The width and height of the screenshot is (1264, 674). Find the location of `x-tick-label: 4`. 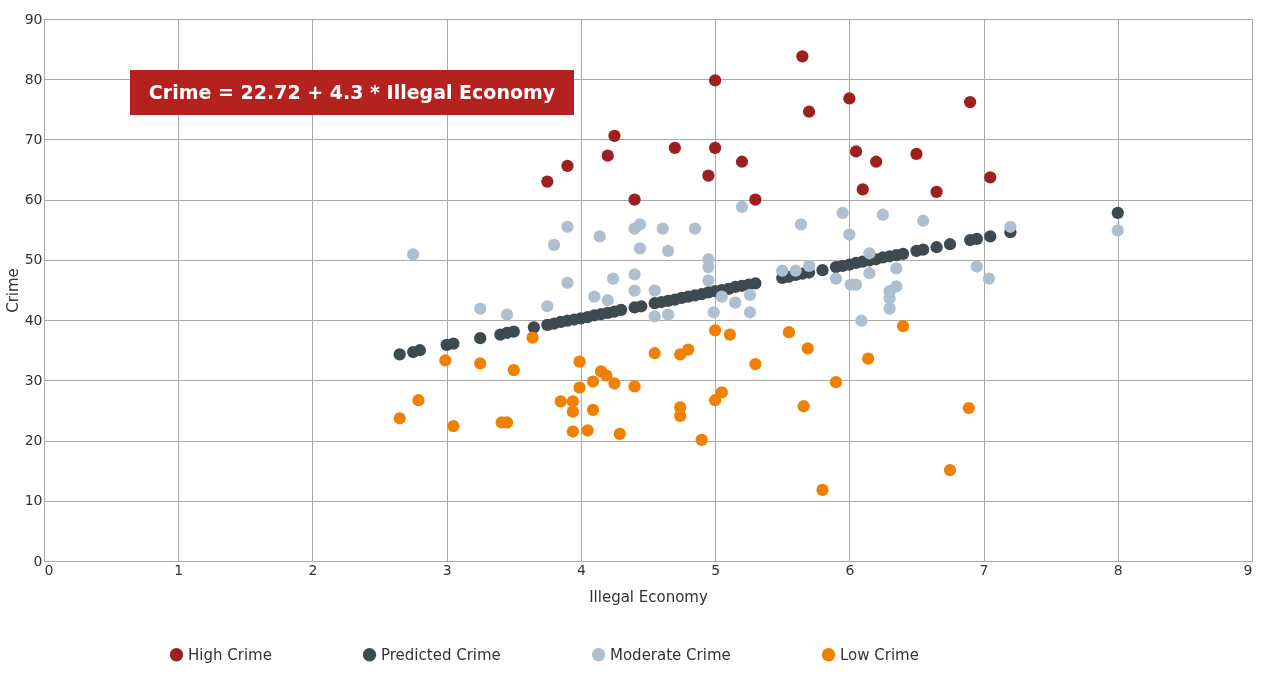

x-tick-label: 4 is located at coordinates (581, 569).